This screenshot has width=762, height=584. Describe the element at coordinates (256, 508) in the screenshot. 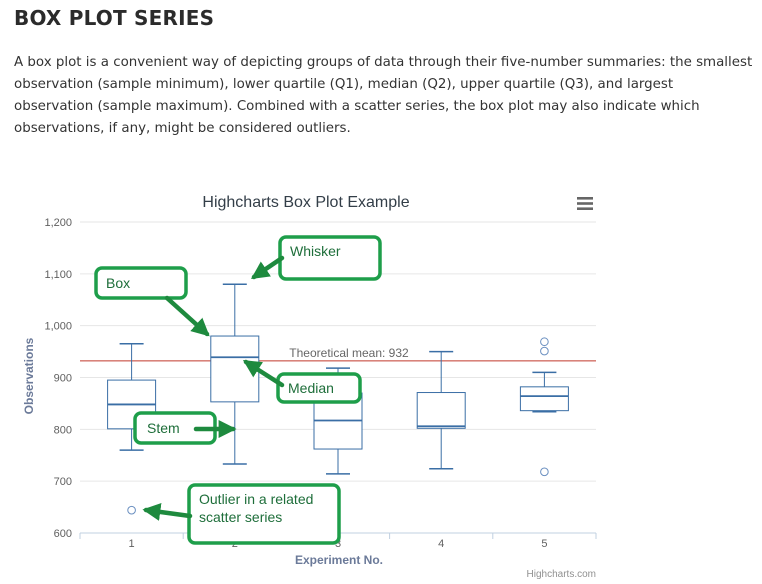

I see `callout-label: Outlier in a related scatter series` at that location.